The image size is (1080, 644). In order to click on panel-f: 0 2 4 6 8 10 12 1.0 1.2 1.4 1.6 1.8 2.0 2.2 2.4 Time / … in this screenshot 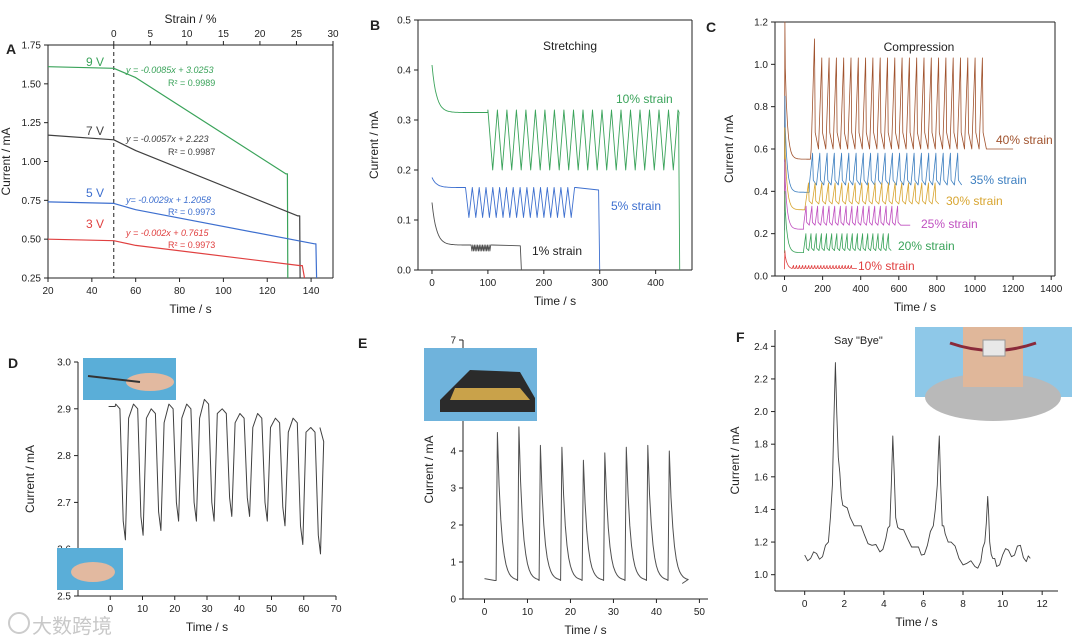, I will do `click(900, 478)`.